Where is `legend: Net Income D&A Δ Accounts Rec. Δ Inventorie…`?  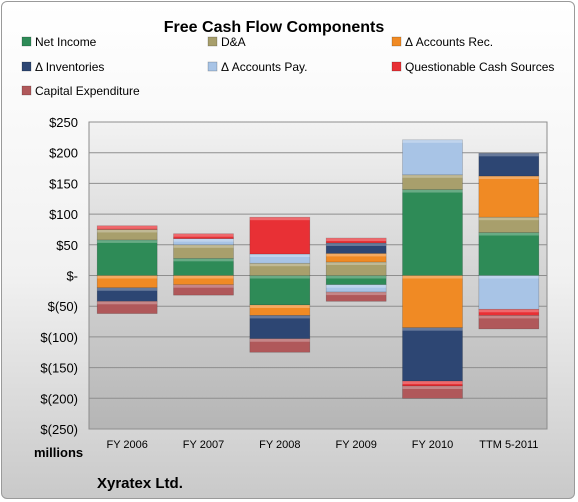 legend: Net Income D&A Δ Accounts Rec. Δ Inventorie… is located at coordinates (287, 66).